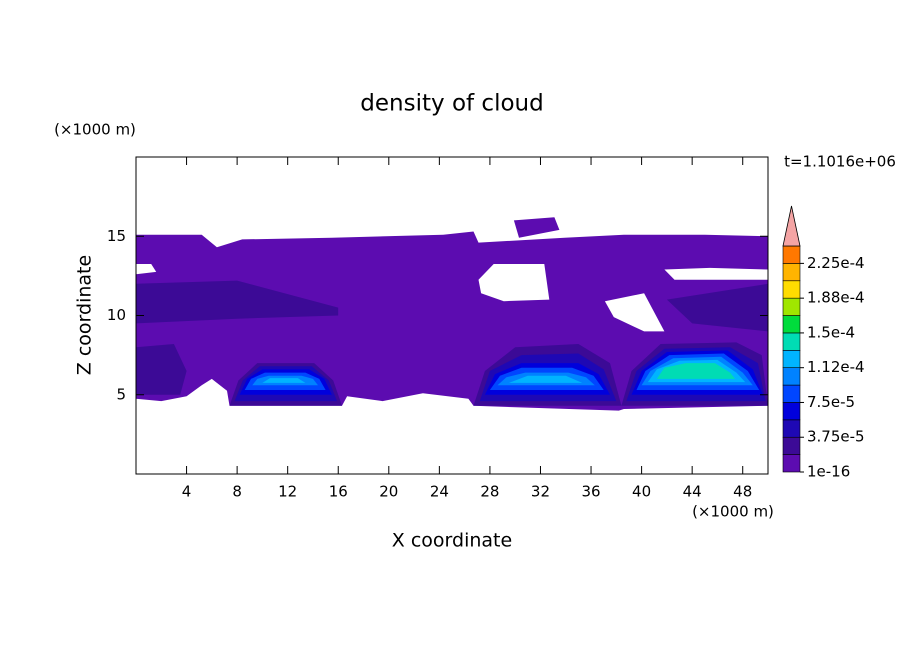  I want to click on colorbar-tick-label: 1.5e-4, so click(831, 332).